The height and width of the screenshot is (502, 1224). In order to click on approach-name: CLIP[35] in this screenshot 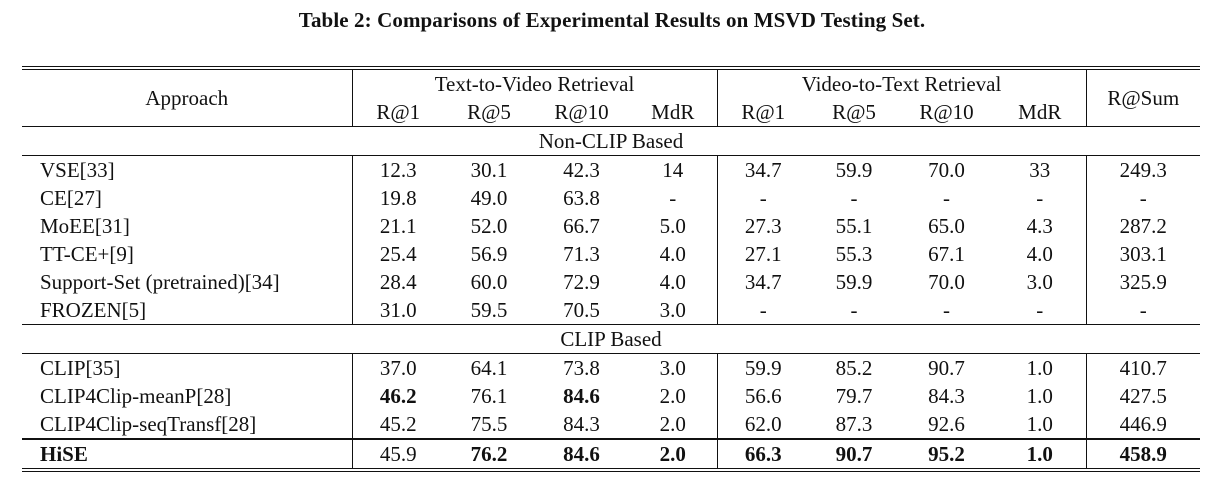, I will do `click(187, 367)`.